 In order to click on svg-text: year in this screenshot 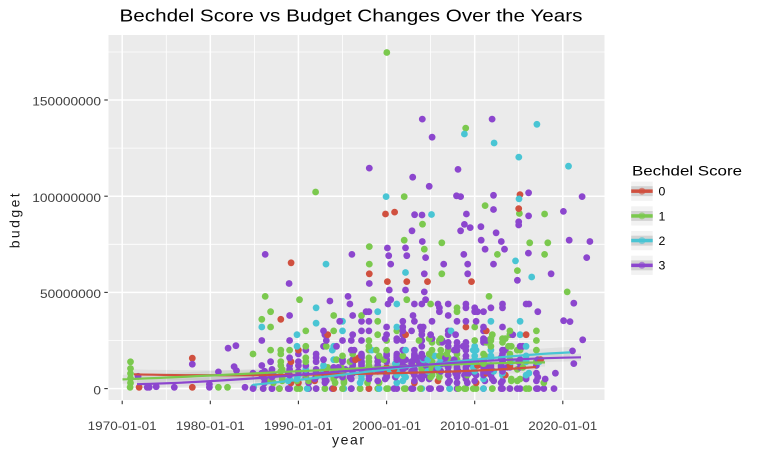, I will do `click(348, 439)`.